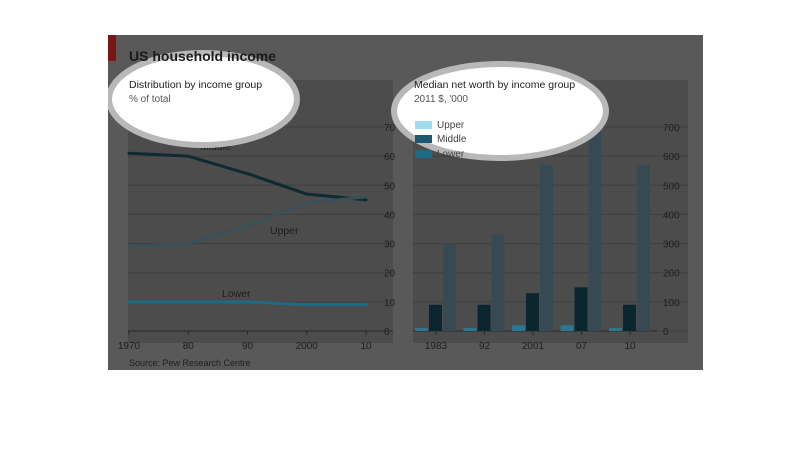  Describe the element at coordinates (390, 215) in the screenshot. I see `left-y-tick-label: 40` at that location.